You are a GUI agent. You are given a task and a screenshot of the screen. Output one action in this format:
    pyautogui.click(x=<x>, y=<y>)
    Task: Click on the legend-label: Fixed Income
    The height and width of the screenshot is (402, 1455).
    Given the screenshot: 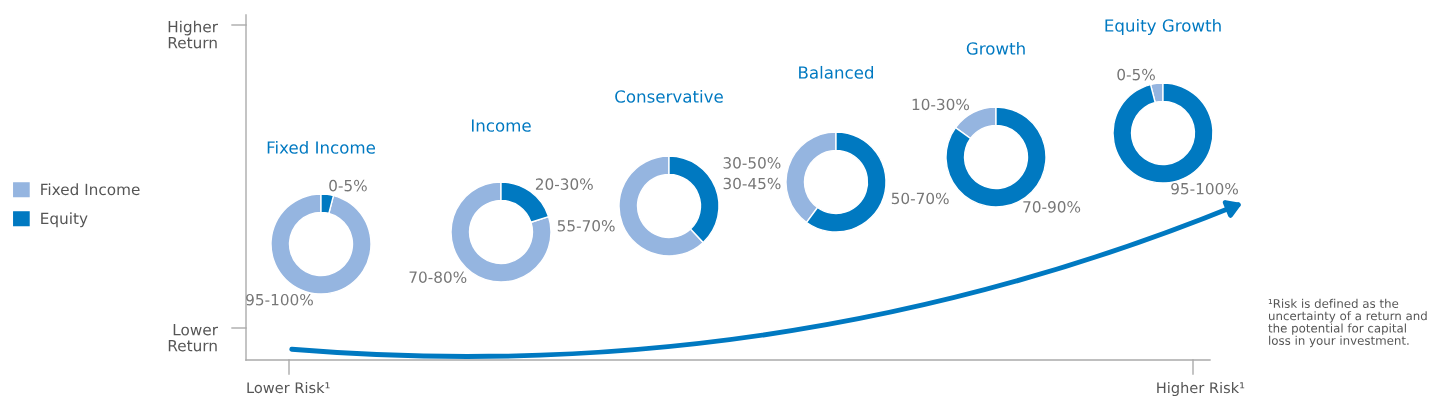 What is the action you would take?
    pyautogui.click(x=90, y=189)
    